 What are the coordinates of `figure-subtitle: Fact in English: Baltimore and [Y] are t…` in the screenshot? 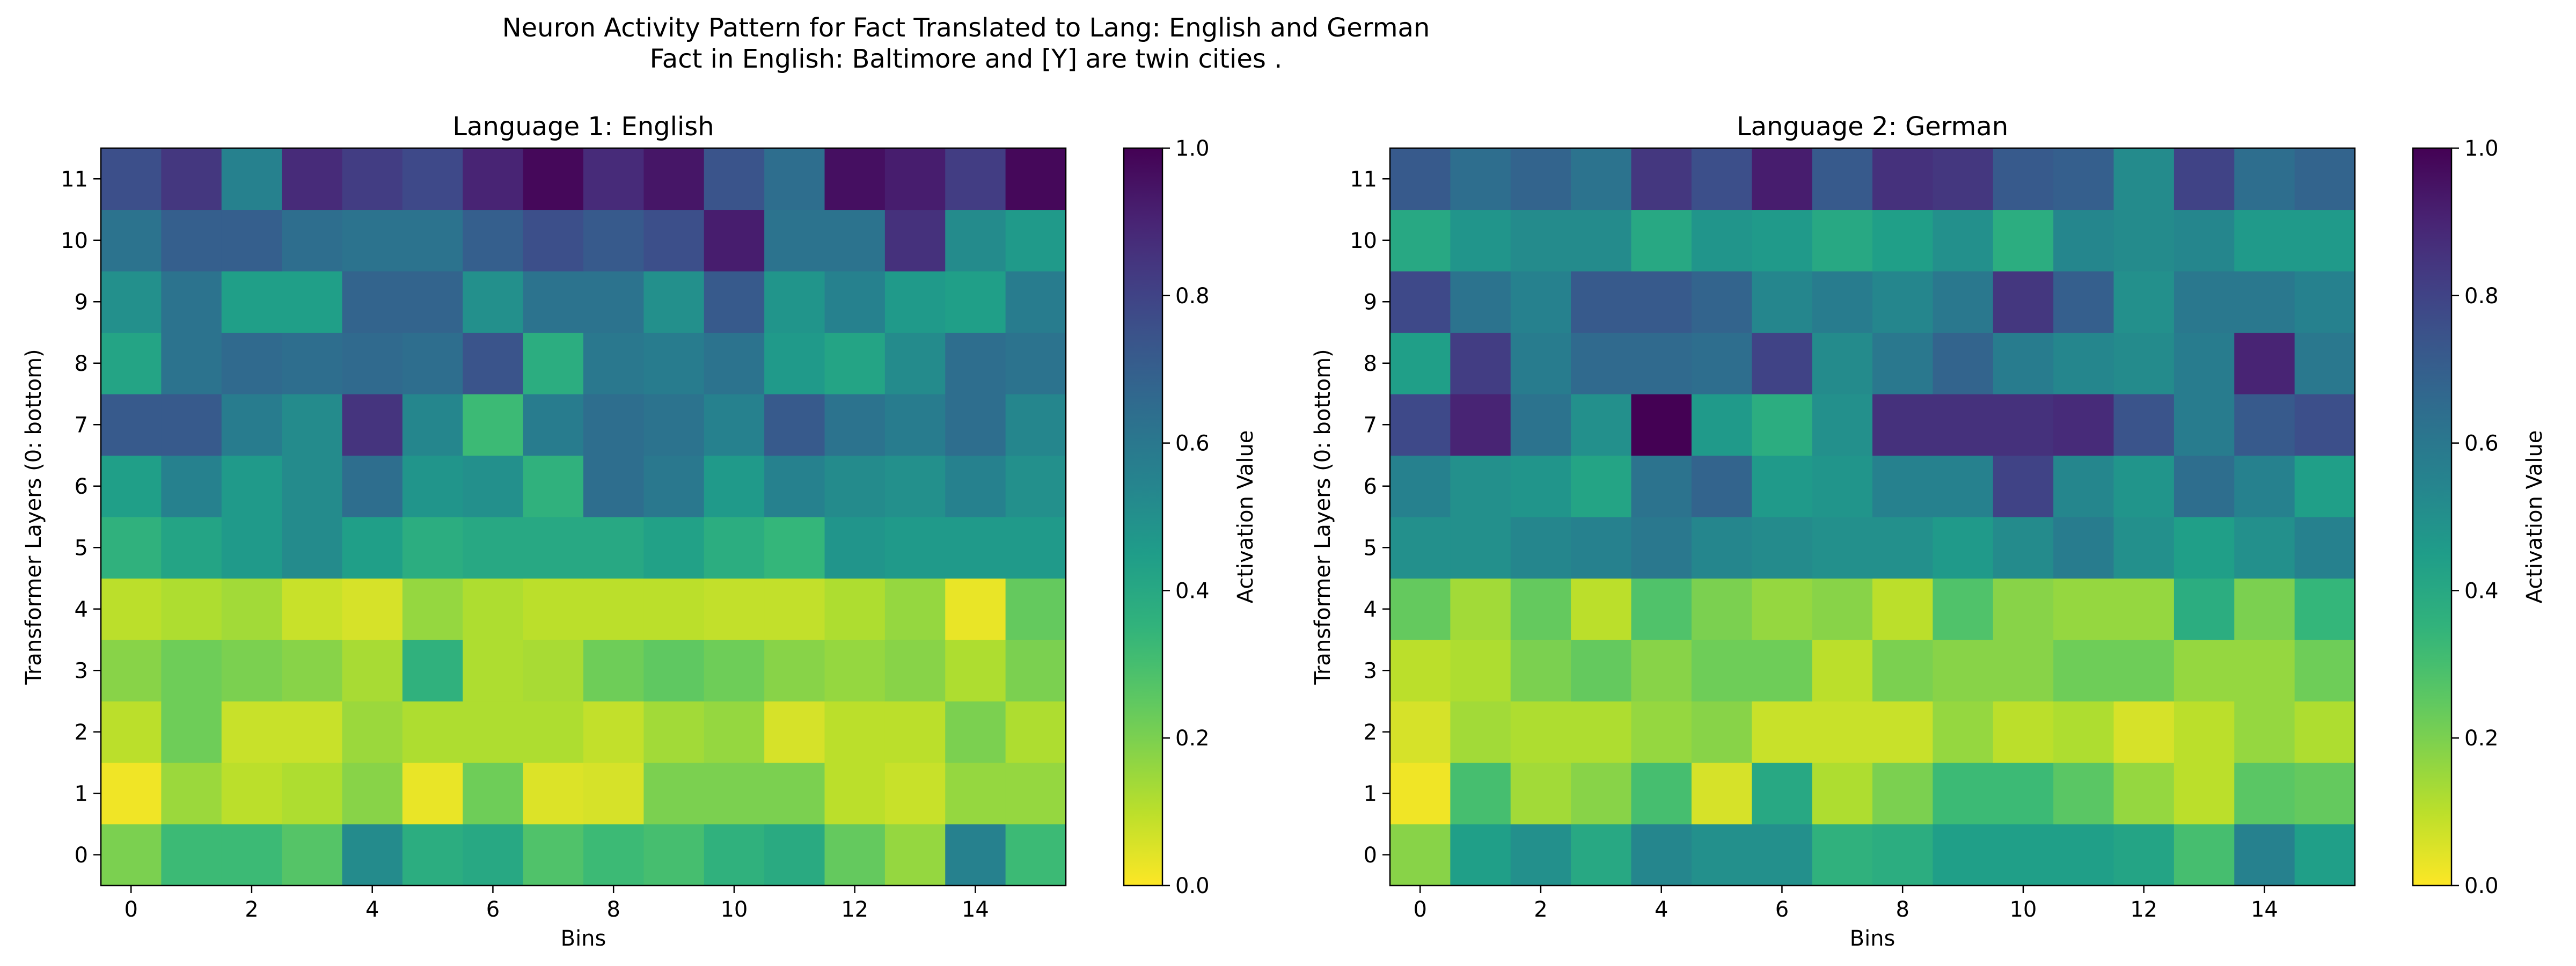 It's located at (966, 59).